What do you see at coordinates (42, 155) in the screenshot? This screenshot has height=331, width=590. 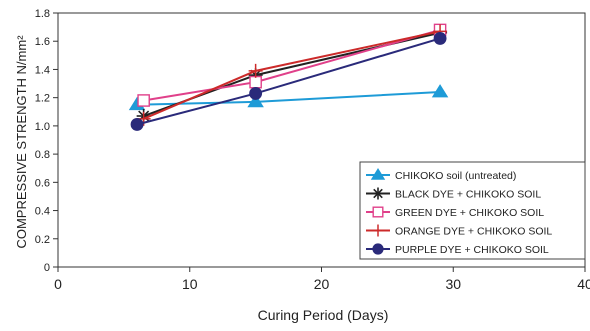 I see `y-tick-label: 0.8` at bounding box center [42, 155].